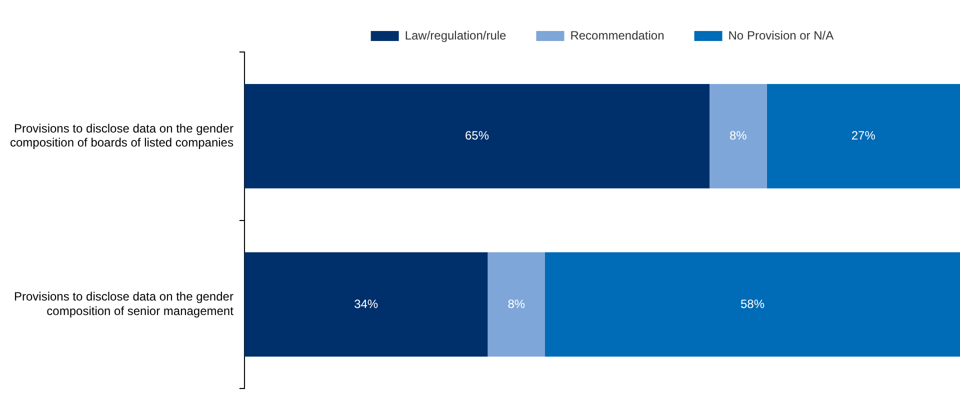 The width and height of the screenshot is (960, 409). Describe the element at coordinates (781, 35) in the screenshot. I see `legend-label: No Provision or N/A` at that location.